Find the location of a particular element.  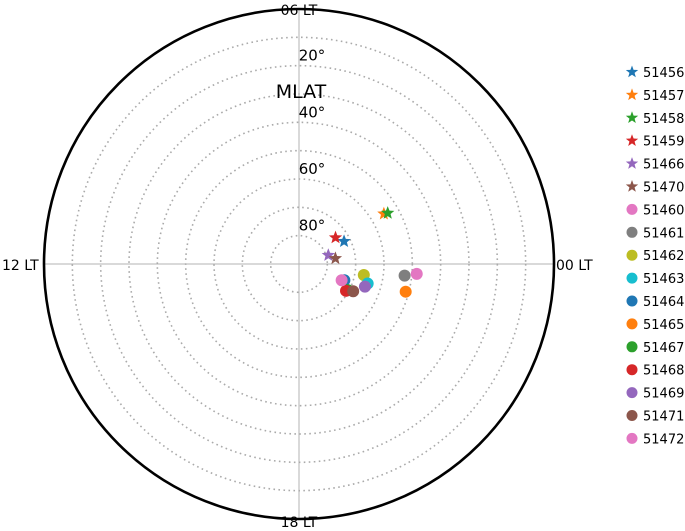

legend-label-51461: 51461 is located at coordinates (663, 233).